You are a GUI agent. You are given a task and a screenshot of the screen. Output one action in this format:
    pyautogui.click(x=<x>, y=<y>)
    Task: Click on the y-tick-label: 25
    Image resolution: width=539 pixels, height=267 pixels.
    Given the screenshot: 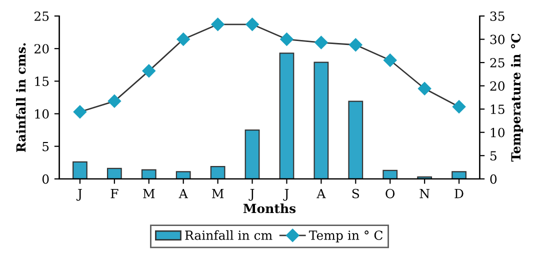 What is the action you would take?
    pyautogui.click(x=41, y=16)
    